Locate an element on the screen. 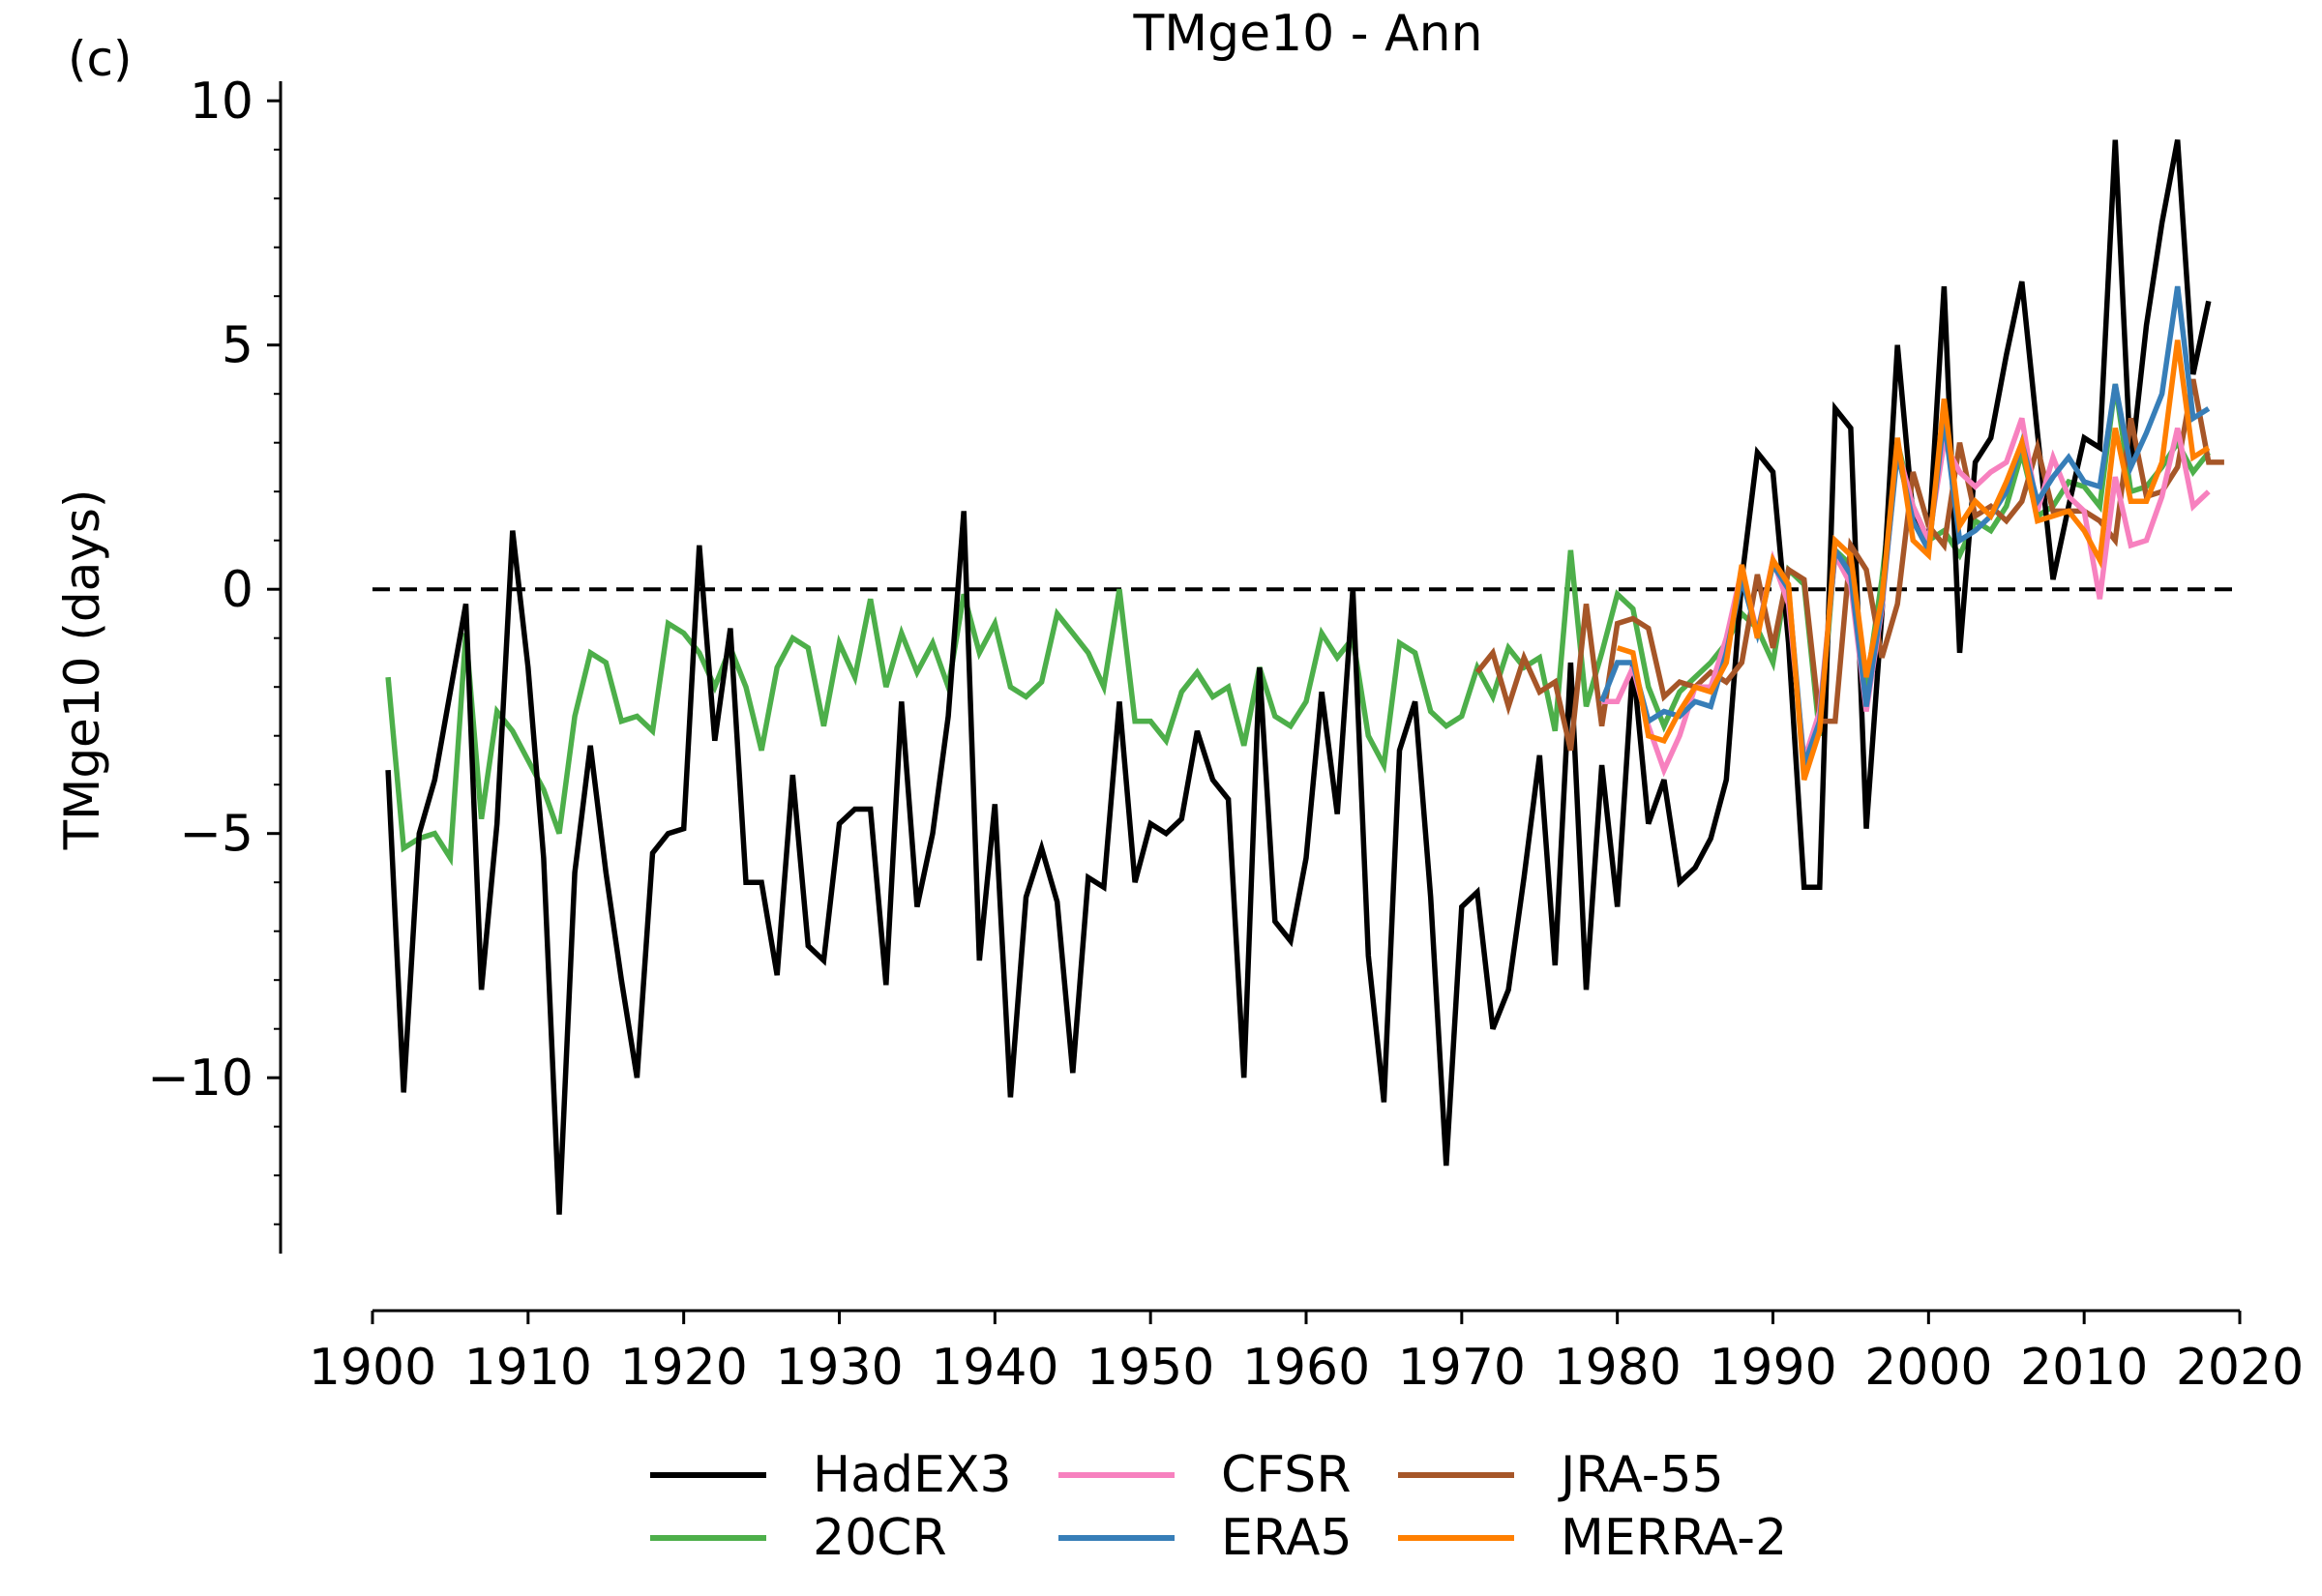 The width and height of the screenshot is (2322, 1596). legend-item-20cr: 20CR is located at coordinates (798, 1538).